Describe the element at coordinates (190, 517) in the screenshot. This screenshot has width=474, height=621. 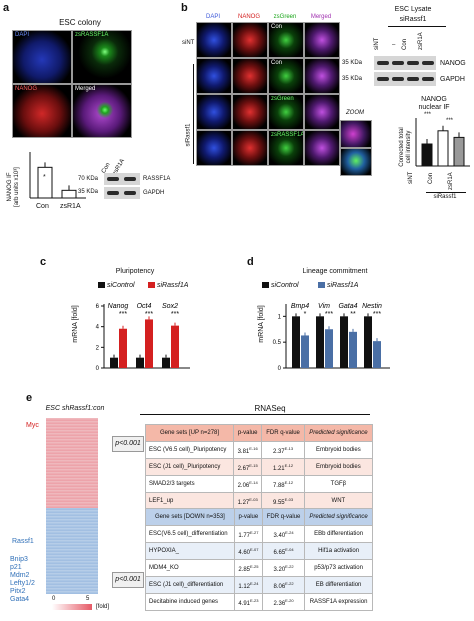
I see `table-header-cell: Gene sets [DOWN n=353]` at that location.